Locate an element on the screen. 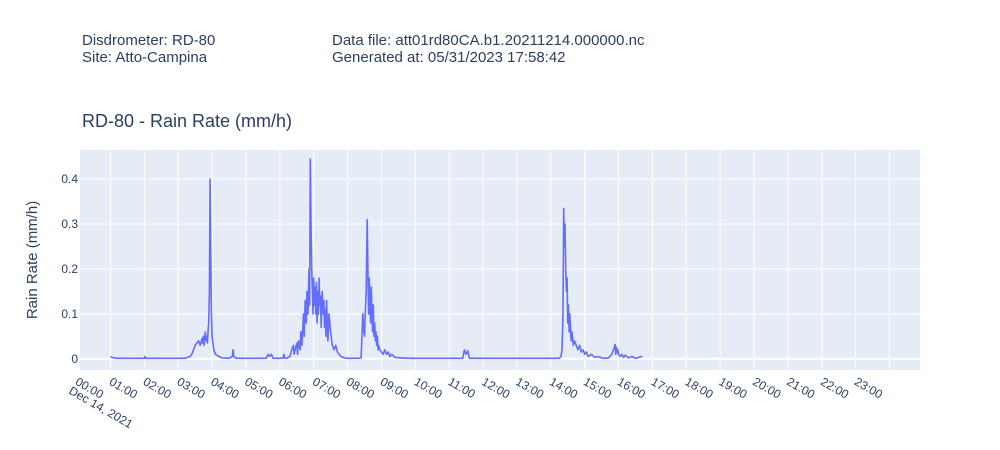 Image resolution: width=1000 pixels, height=450 pixels. y-tick-label: 0.1 is located at coordinates (69, 314).